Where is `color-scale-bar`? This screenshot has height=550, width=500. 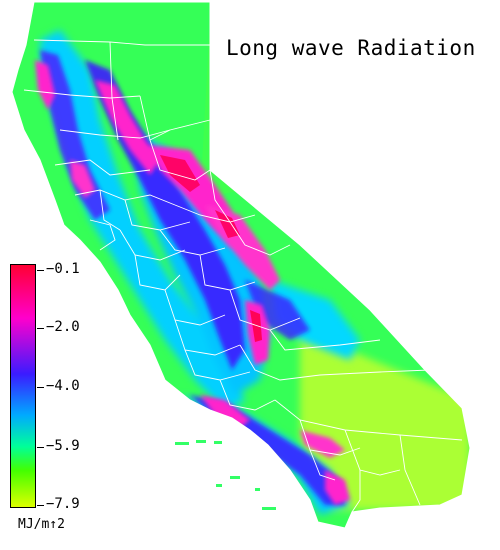
color-scale-bar is located at coordinates (23, 386).